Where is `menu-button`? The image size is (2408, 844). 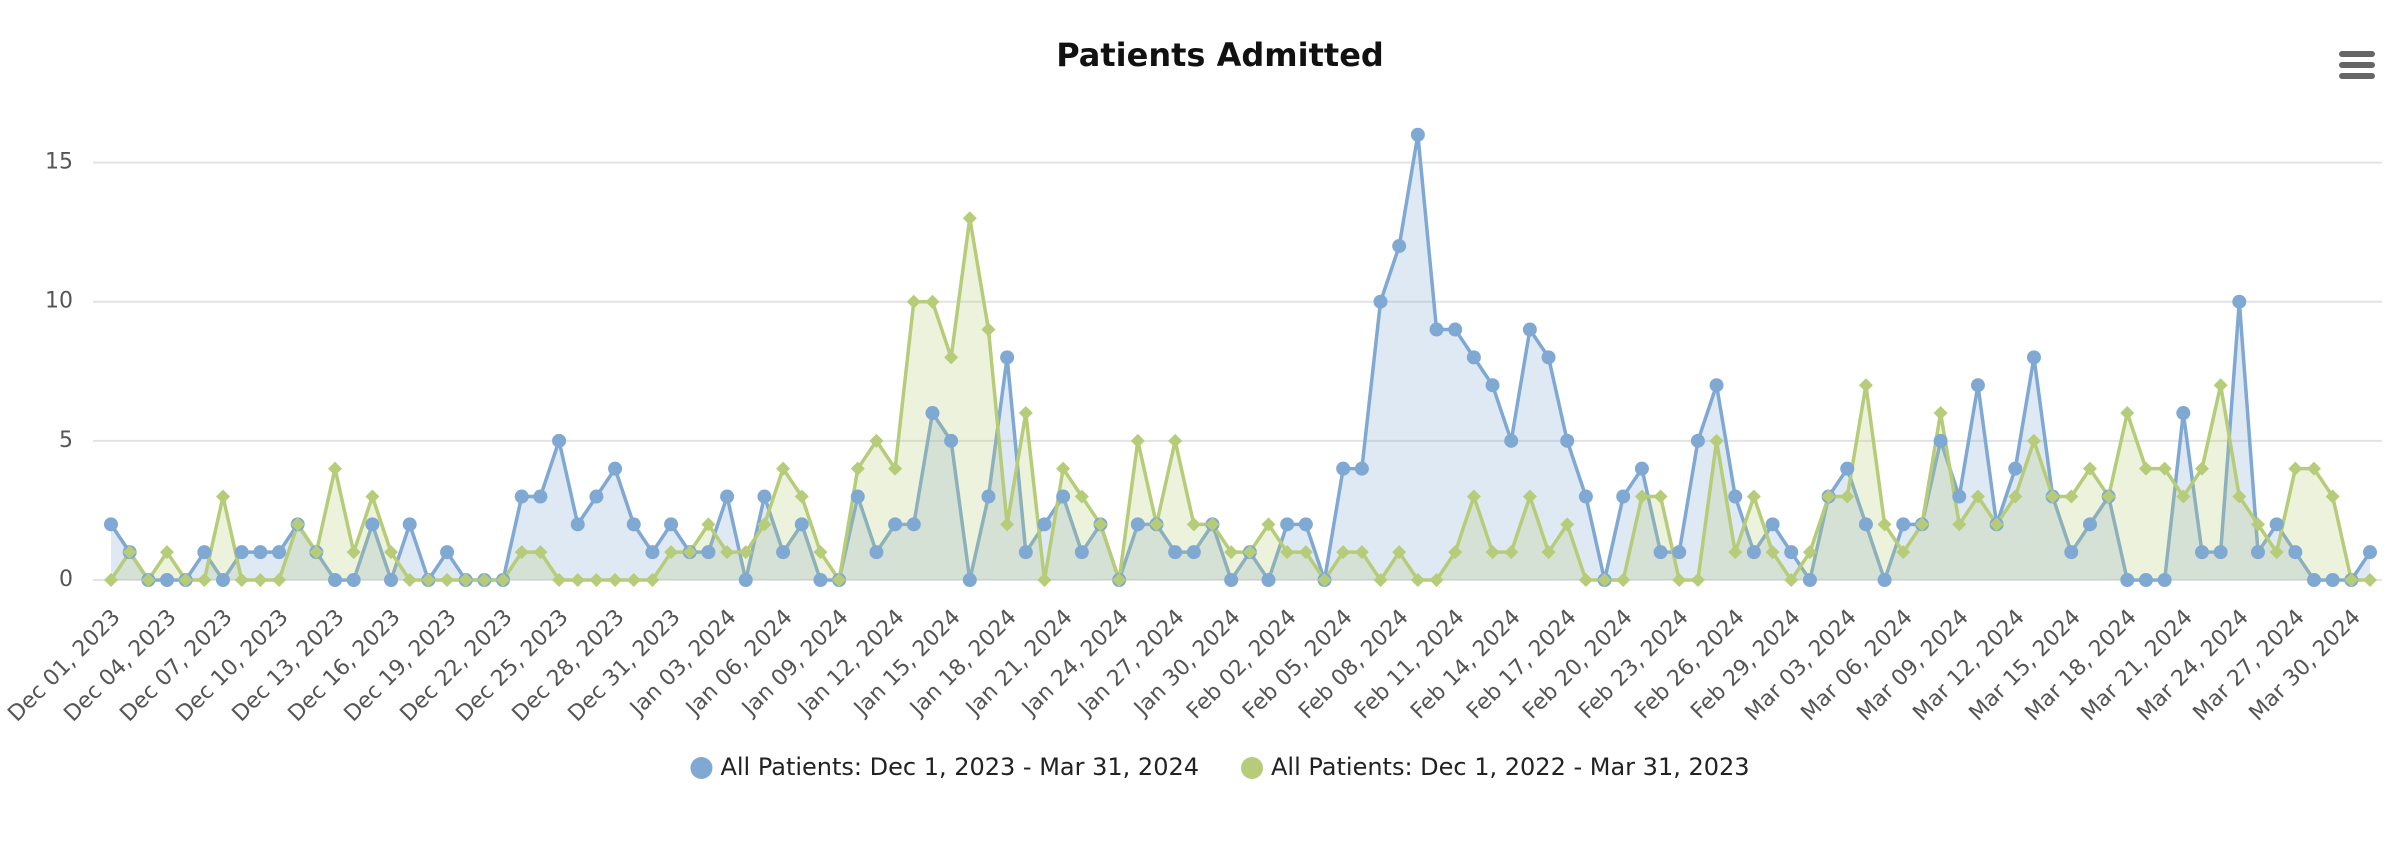 menu-button is located at coordinates (2357, 65).